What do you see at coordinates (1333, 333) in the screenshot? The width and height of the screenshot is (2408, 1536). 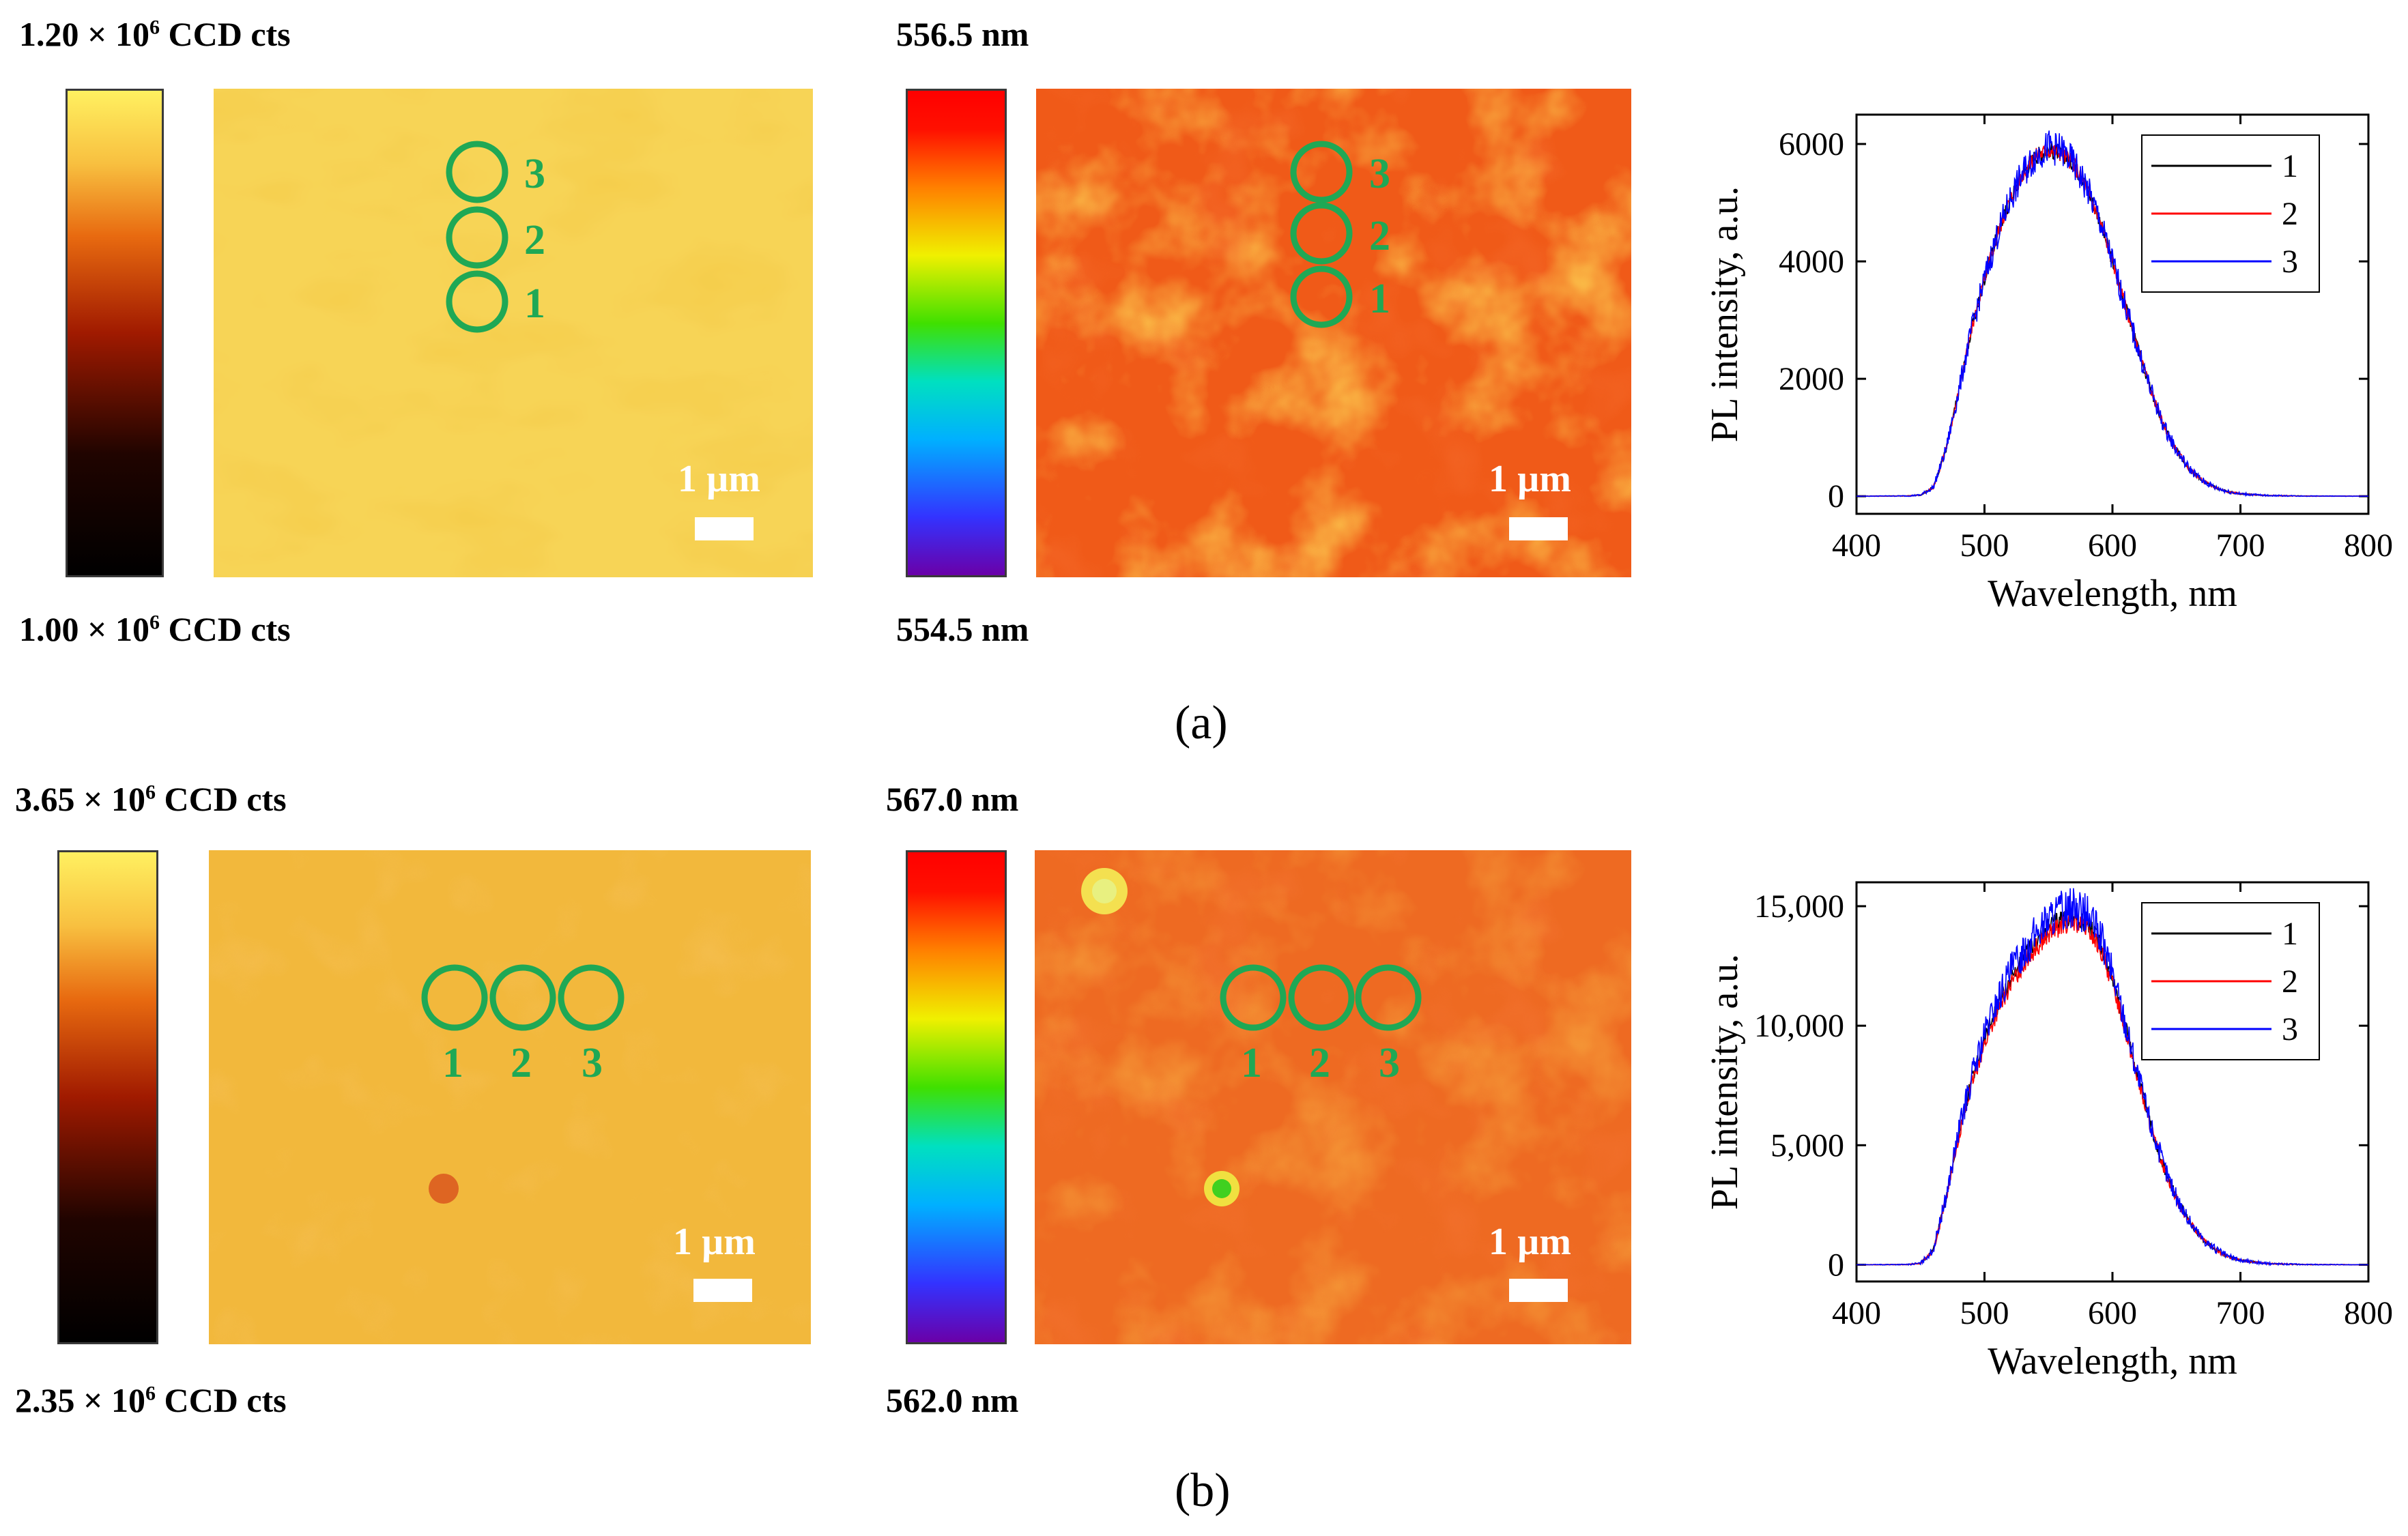 I see `wavelength-map-a: 3 2 1 1 µm` at bounding box center [1333, 333].